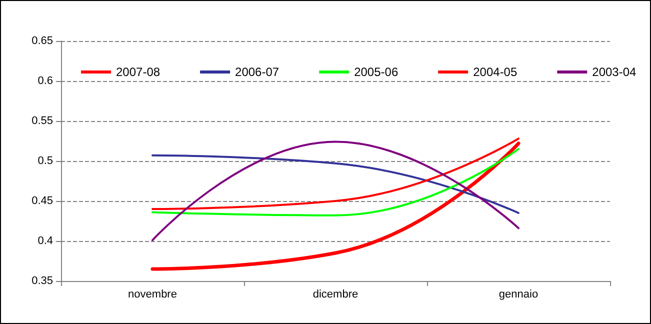  What do you see at coordinates (138, 72) in the screenshot?
I see `legend-label: 2007-08` at bounding box center [138, 72].